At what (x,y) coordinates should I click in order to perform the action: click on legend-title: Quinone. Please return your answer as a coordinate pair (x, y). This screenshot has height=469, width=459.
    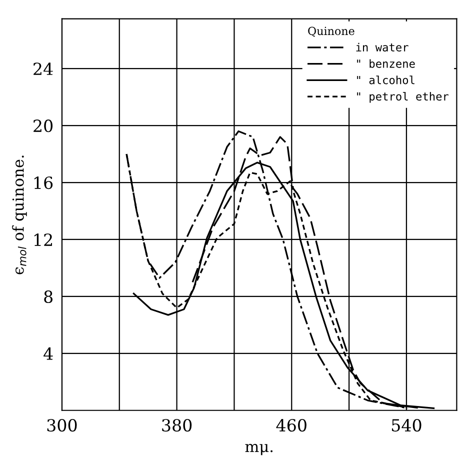
    Looking at the image, I should click on (331, 31).